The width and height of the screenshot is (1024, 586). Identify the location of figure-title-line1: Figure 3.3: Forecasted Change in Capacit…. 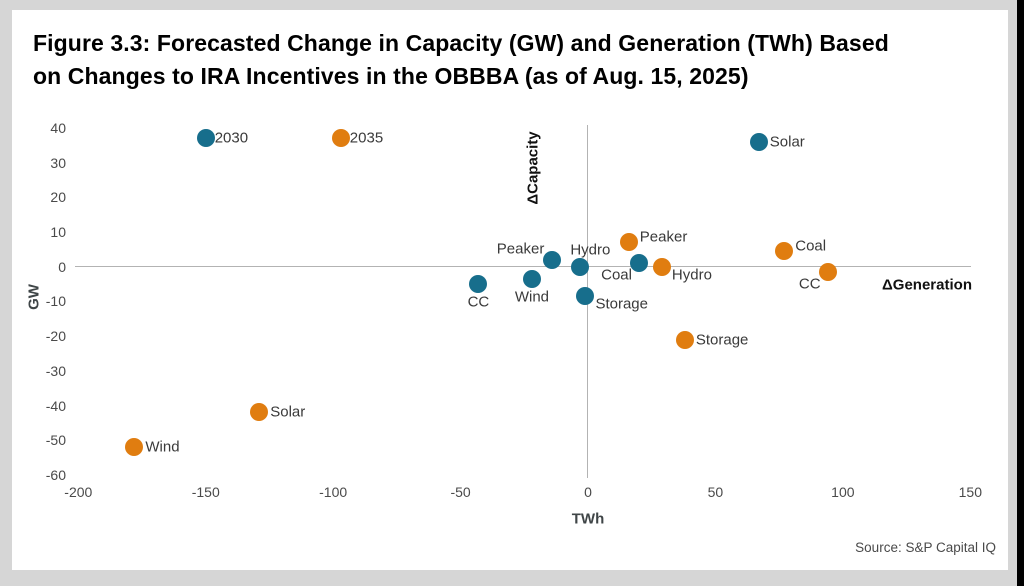
(461, 43).